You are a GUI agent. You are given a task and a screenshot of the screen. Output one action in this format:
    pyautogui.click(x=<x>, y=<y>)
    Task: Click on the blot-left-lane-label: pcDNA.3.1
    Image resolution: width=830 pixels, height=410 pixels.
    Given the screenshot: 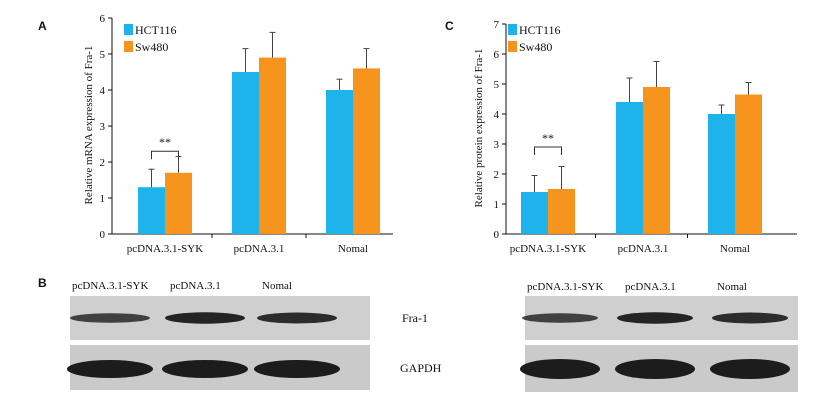 What is the action you would take?
    pyautogui.click(x=195, y=286)
    